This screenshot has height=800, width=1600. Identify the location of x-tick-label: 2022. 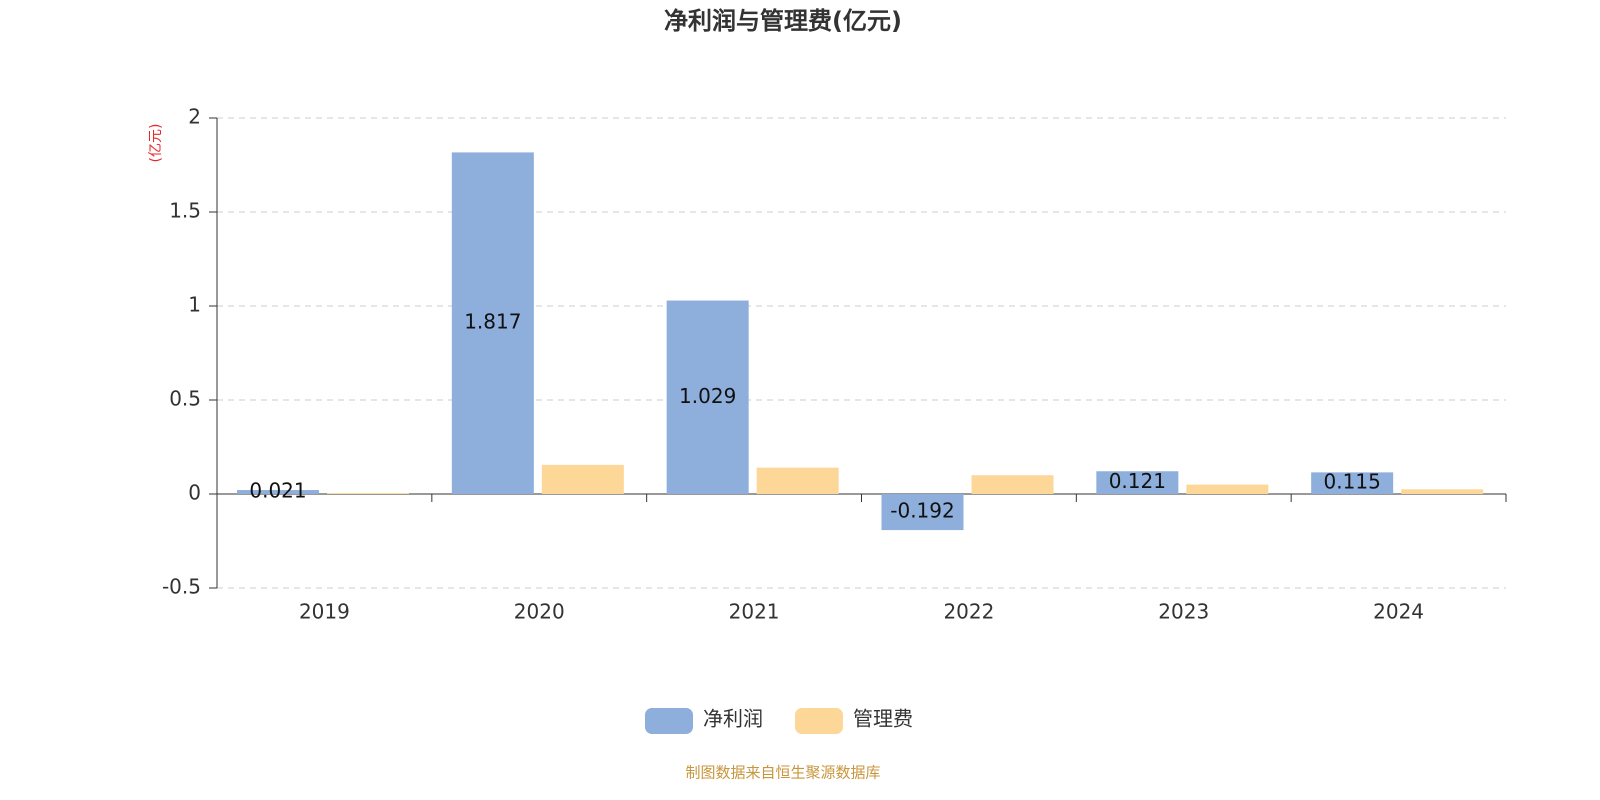
(968, 612).